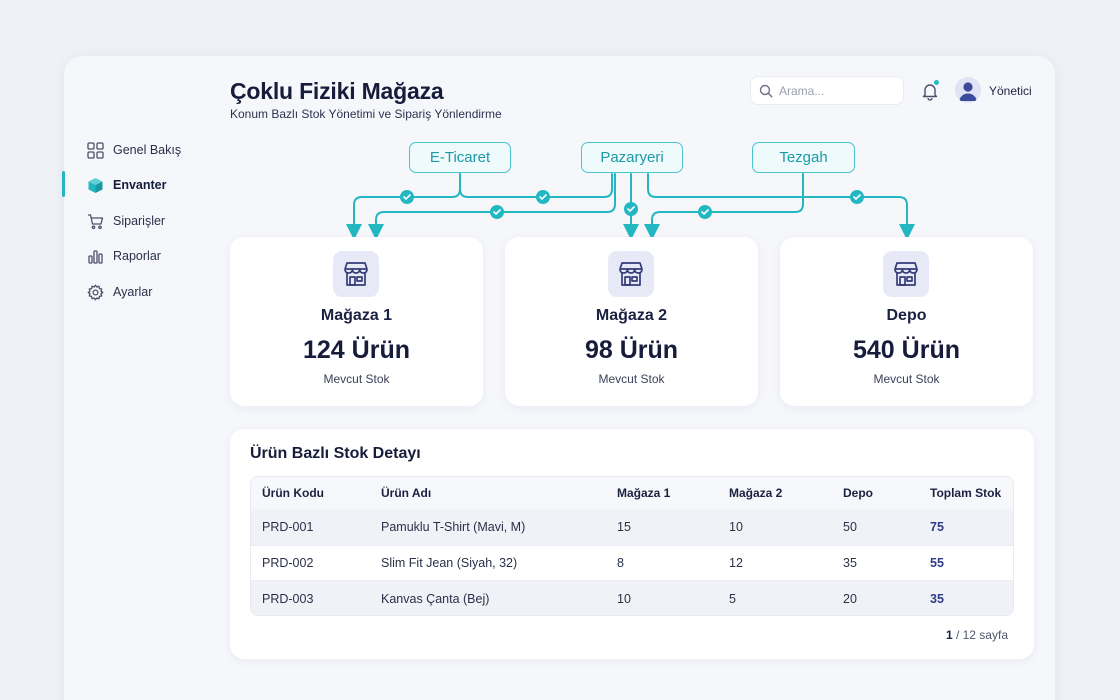 The height and width of the screenshot is (700, 1120). I want to click on store-name: Mağaza 2, so click(631, 315).